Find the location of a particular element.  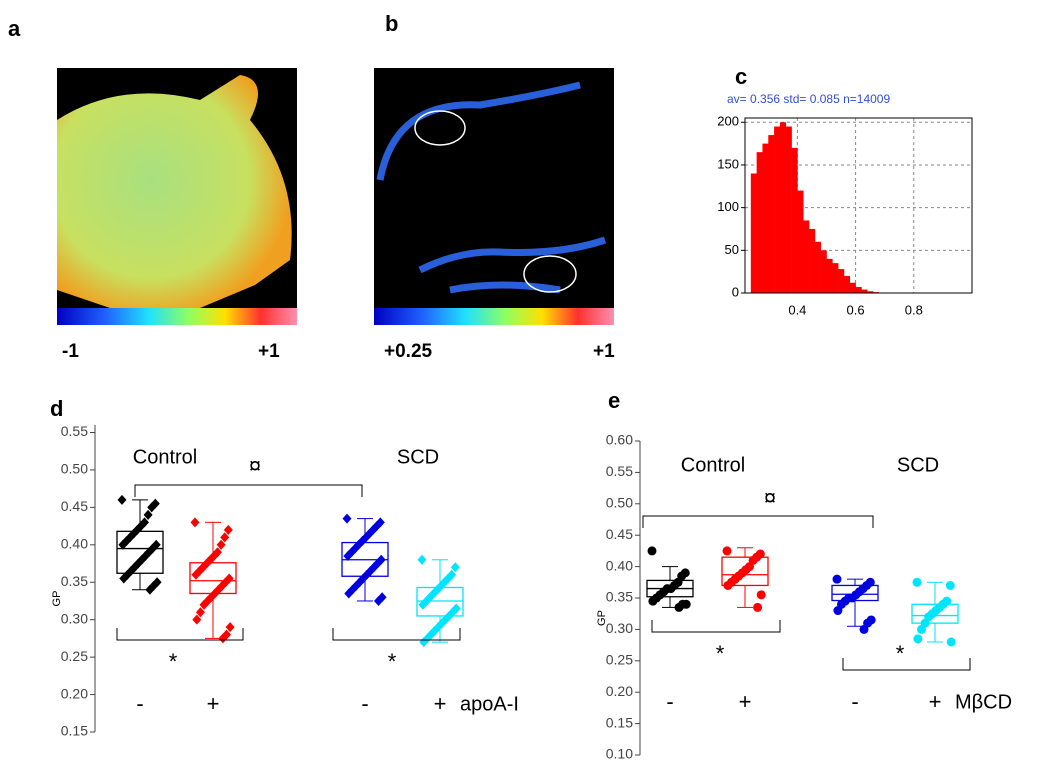

histogram-title: av= 0.356 std= 0.085 n=14009 is located at coordinates (808, 99).